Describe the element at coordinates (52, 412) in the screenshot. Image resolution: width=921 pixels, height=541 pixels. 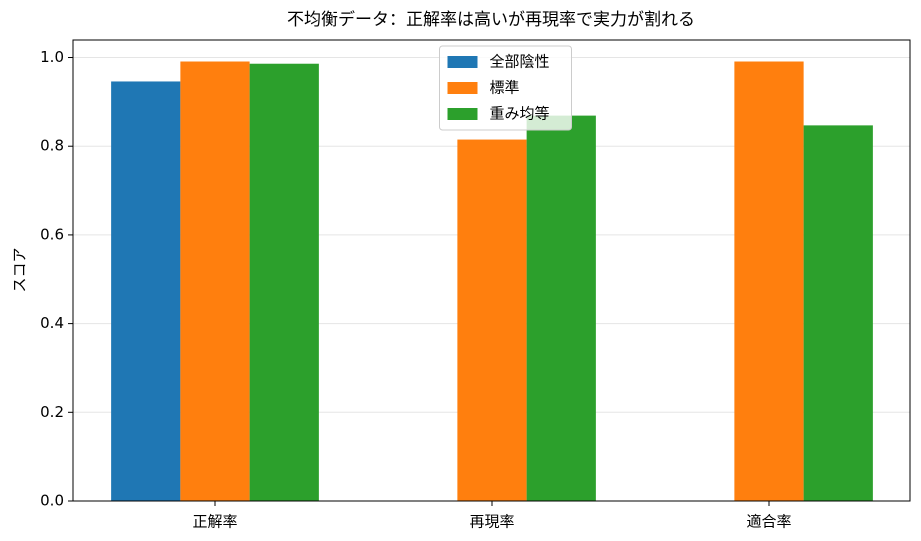
I see `y-tick-label: 0.2` at that location.